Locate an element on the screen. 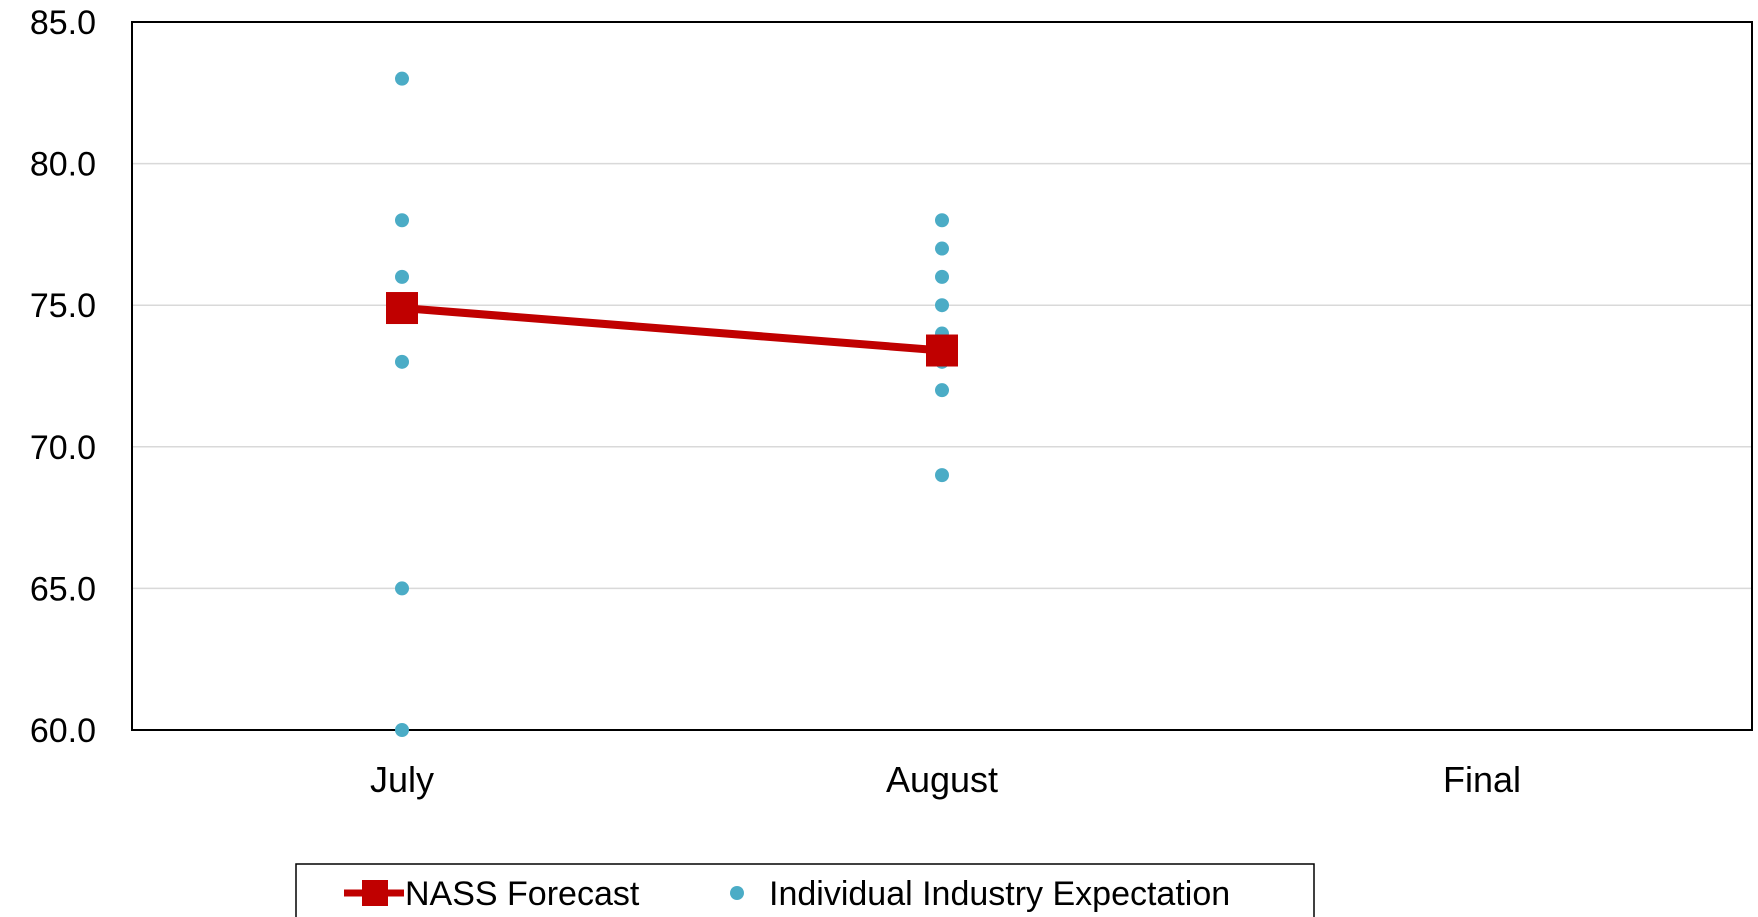 The width and height of the screenshot is (1758, 917). x-category-label: August is located at coordinates (942, 779).